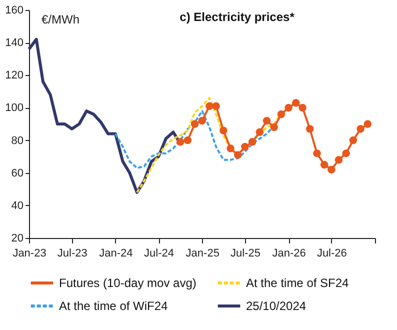 This screenshot has width=397, height=330. I want to click on x-tick-label: Jan-26, so click(289, 254).